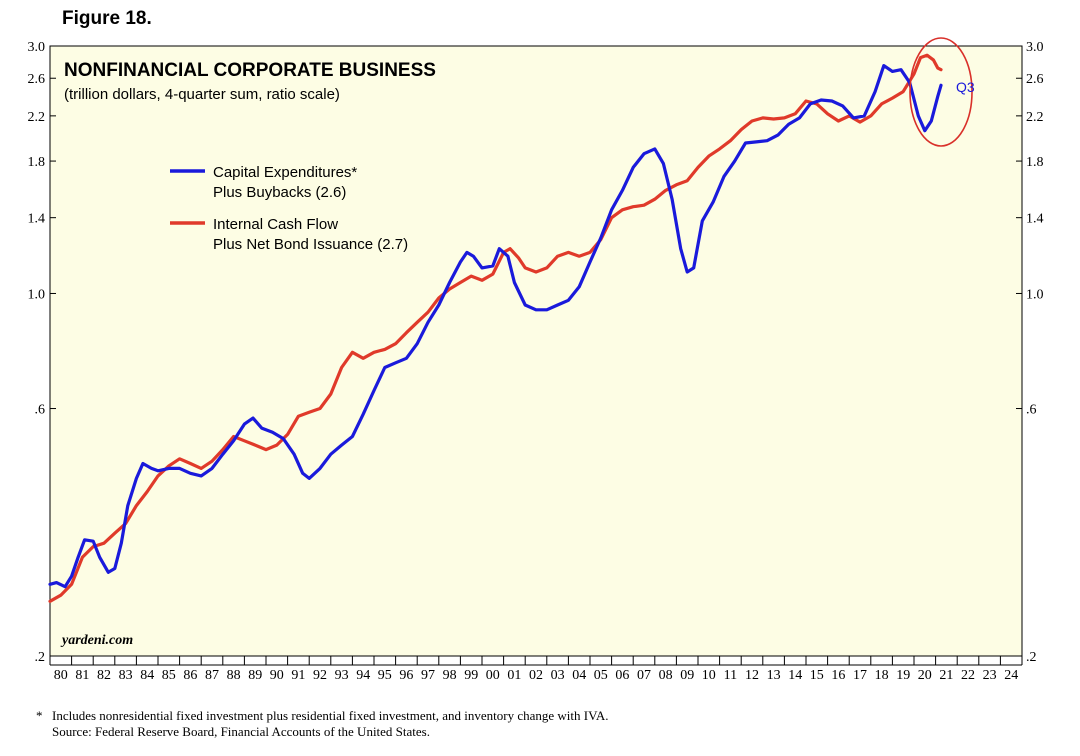  I want to click on x-tick-label: 24, so click(1011, 675).